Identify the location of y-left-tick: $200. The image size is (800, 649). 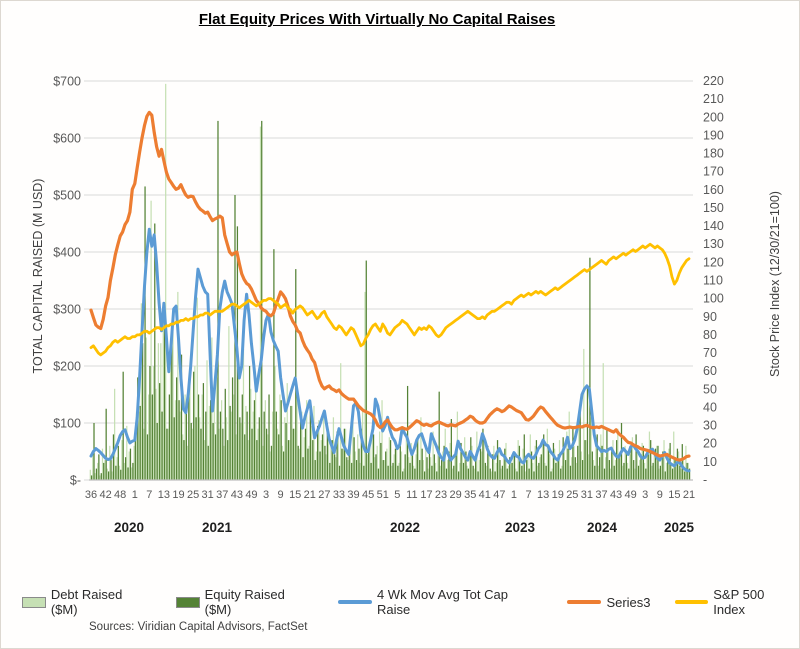
(67, 367).